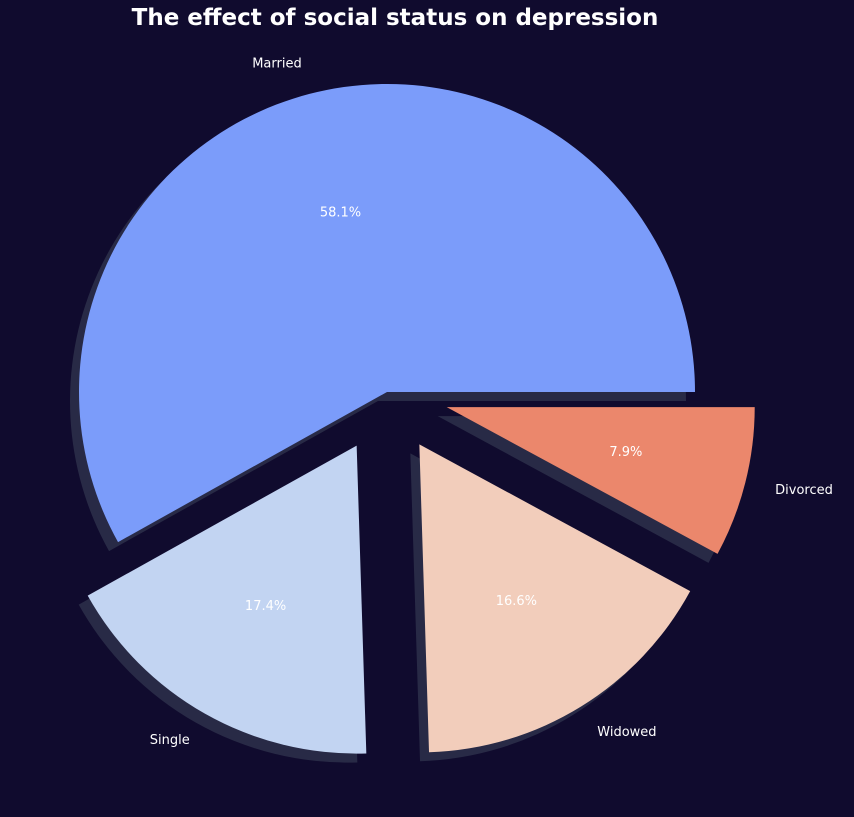 The width and height of the screenshot is (854, 817). What do you see at coordinates (804, 490) in the screenshot?
I see `slice-label-divorced: Divorced` at bounding box center [804, 490].